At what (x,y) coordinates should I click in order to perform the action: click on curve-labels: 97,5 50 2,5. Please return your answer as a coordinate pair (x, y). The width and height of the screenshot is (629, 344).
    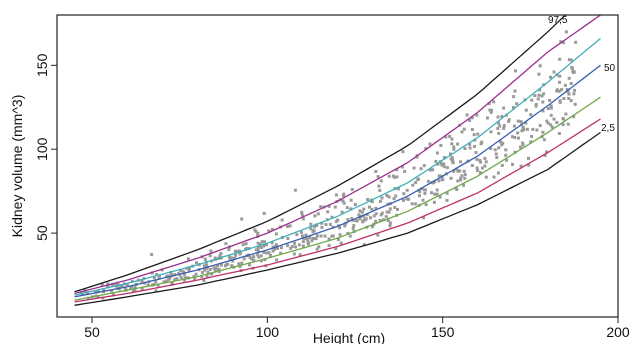
    Looking at the image, I should click on (582, 74).